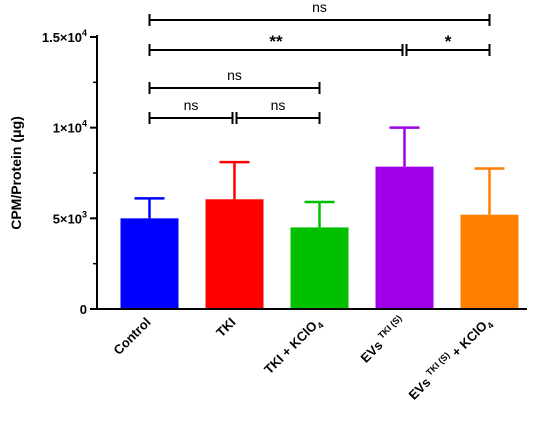 The height and width of the screenshot is (426, 550). I want to click on sig-label-1: ns, so click(278, 105).